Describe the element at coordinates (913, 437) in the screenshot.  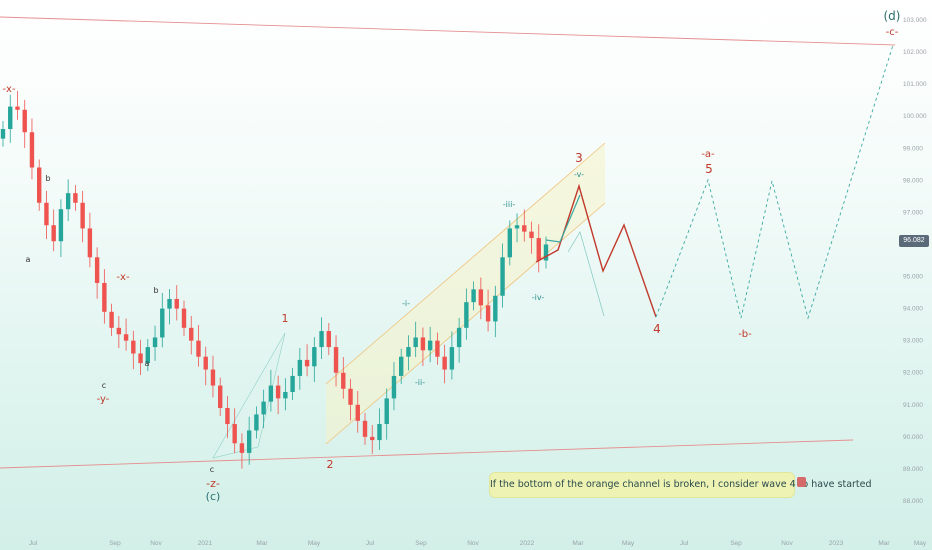
I see `y-tick-label: 90.000` at that location.